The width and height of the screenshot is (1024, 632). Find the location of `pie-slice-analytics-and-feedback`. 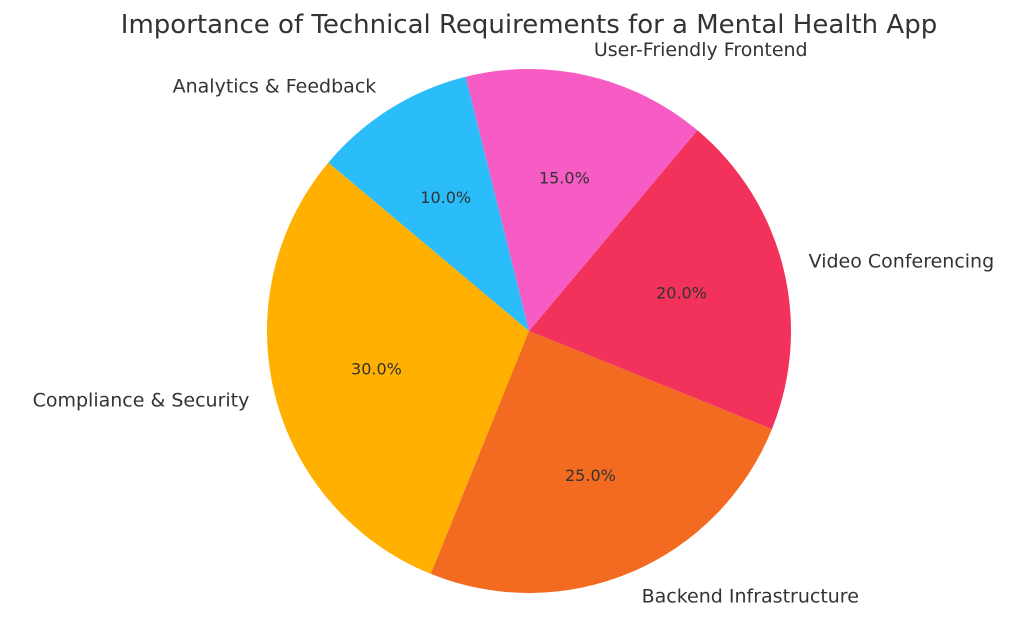

pie-slice-analytics-and-feedback is located at coordinates (428, 203).